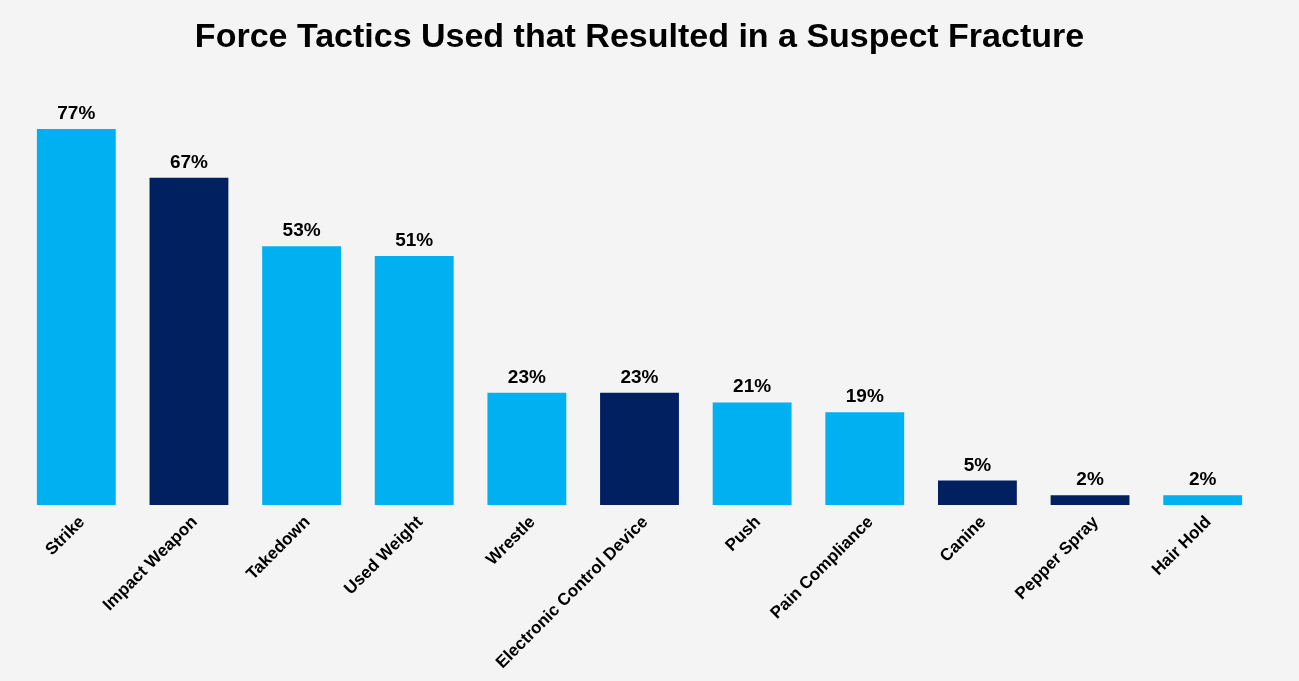  What do you see at coordinates (76, 112) in the screenshot?
I see `data-label: 77%` at bounding box center [76, 112].